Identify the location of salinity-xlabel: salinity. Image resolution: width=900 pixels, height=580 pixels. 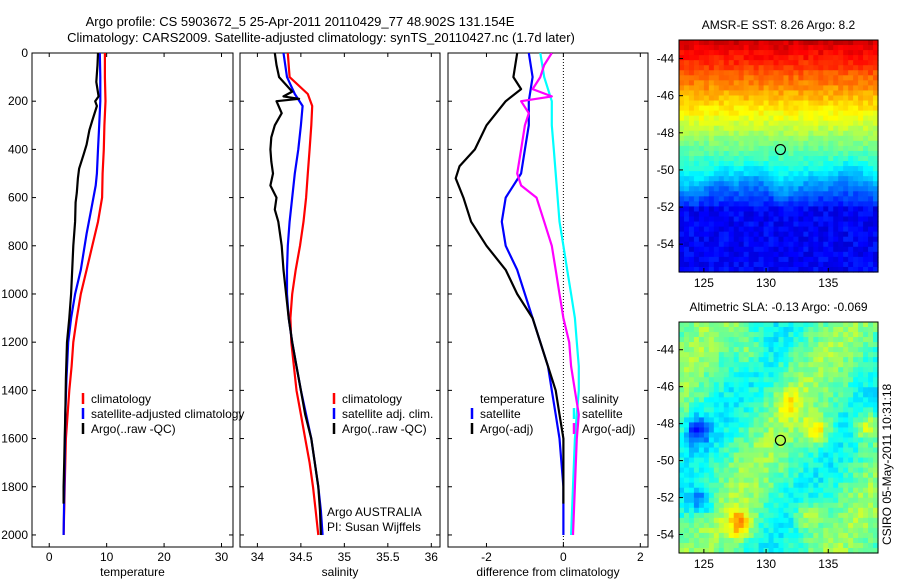
(340, 572).